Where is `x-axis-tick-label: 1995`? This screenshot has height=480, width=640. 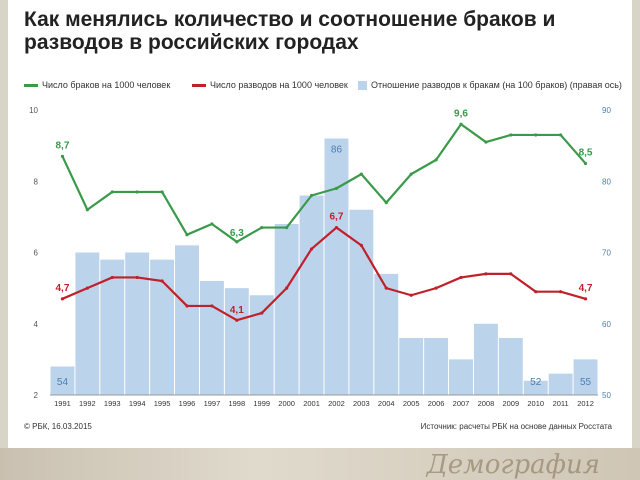 x-axis-tick-label: 1995 is located at coordinates (162, 403).